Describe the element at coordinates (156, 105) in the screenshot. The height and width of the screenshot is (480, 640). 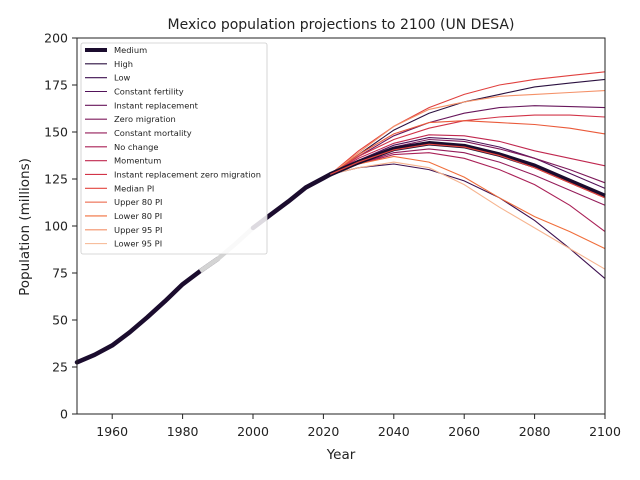
I see `legend-label: Instant replacement` at that location.